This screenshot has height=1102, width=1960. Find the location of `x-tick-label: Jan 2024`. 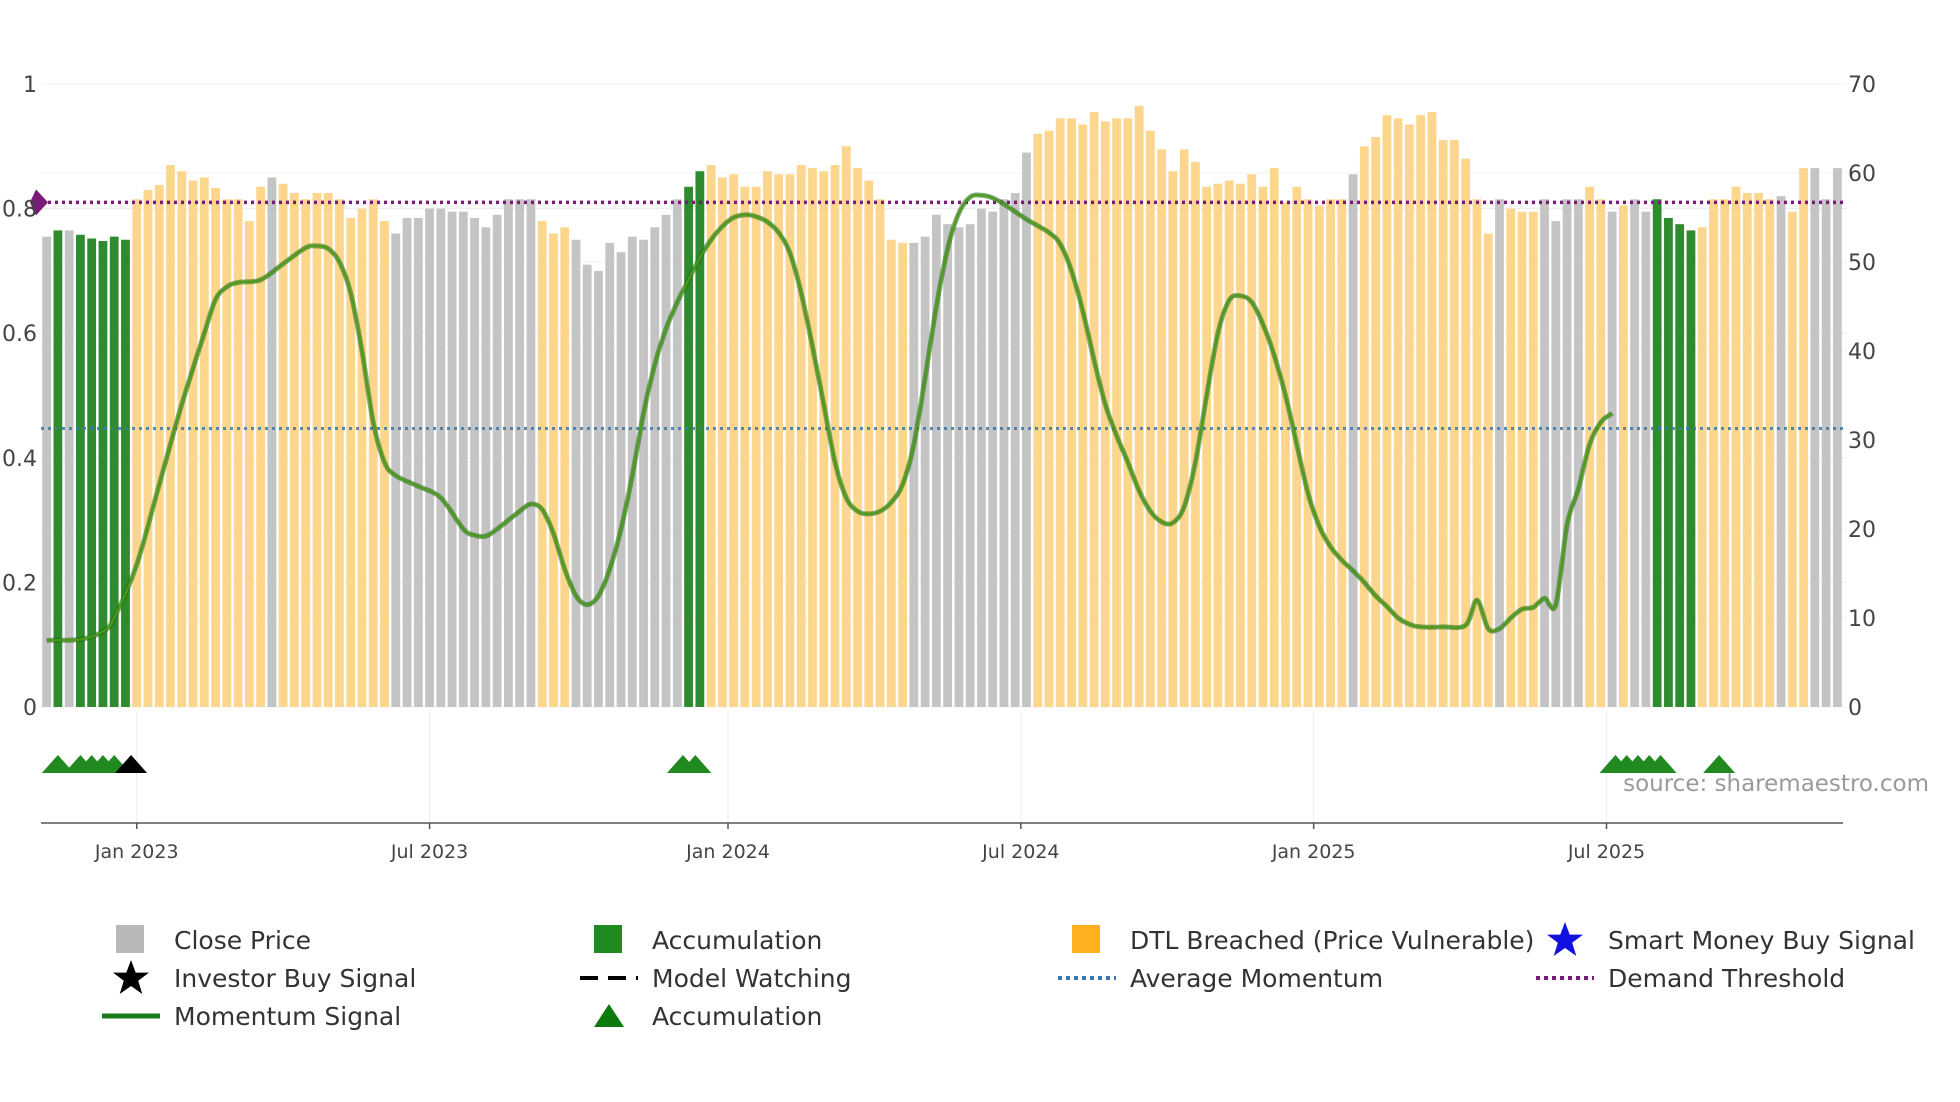

x-tick-label: Jan 2024 is located at coordinates (727, 852).